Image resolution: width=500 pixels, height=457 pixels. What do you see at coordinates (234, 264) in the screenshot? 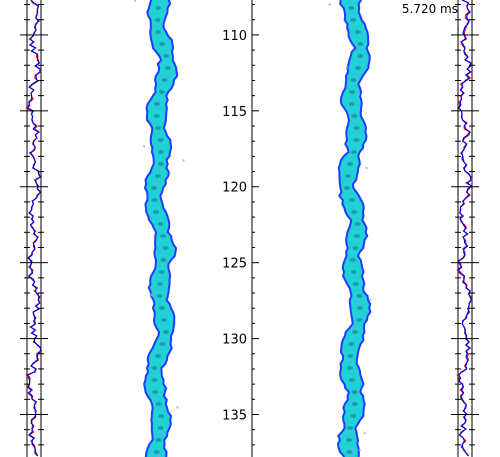
I see `y-tick-label: 125` at bounding box center [234, 264].